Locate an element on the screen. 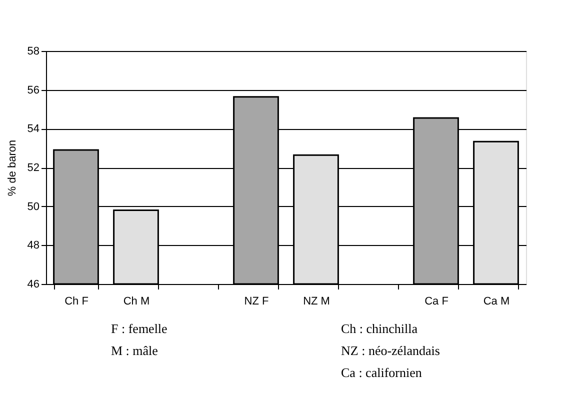  y-tick-label: 54 is located at coordinates (33, 129).